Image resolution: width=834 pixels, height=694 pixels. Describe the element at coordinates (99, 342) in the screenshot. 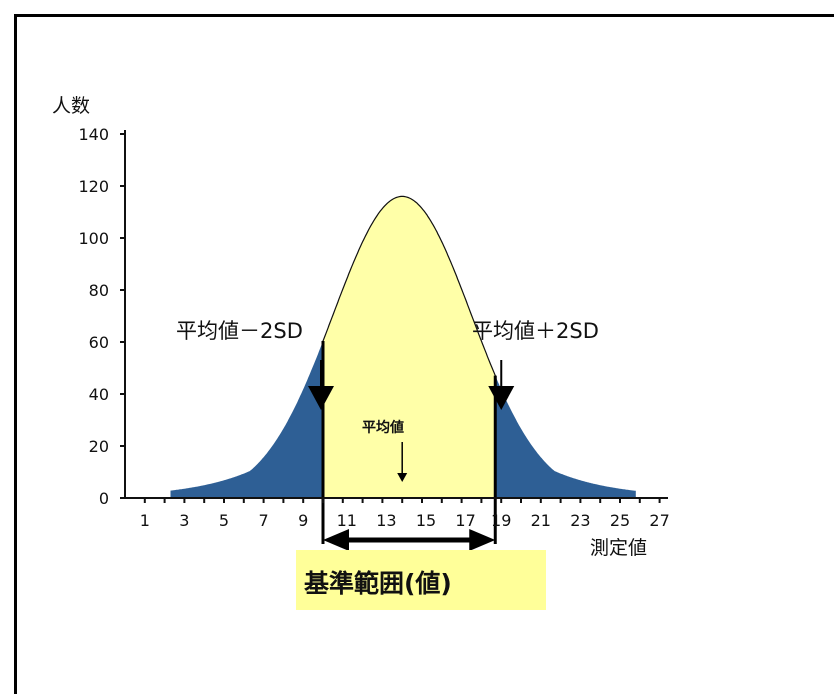

I see `y-tick-label: 60` at that location.